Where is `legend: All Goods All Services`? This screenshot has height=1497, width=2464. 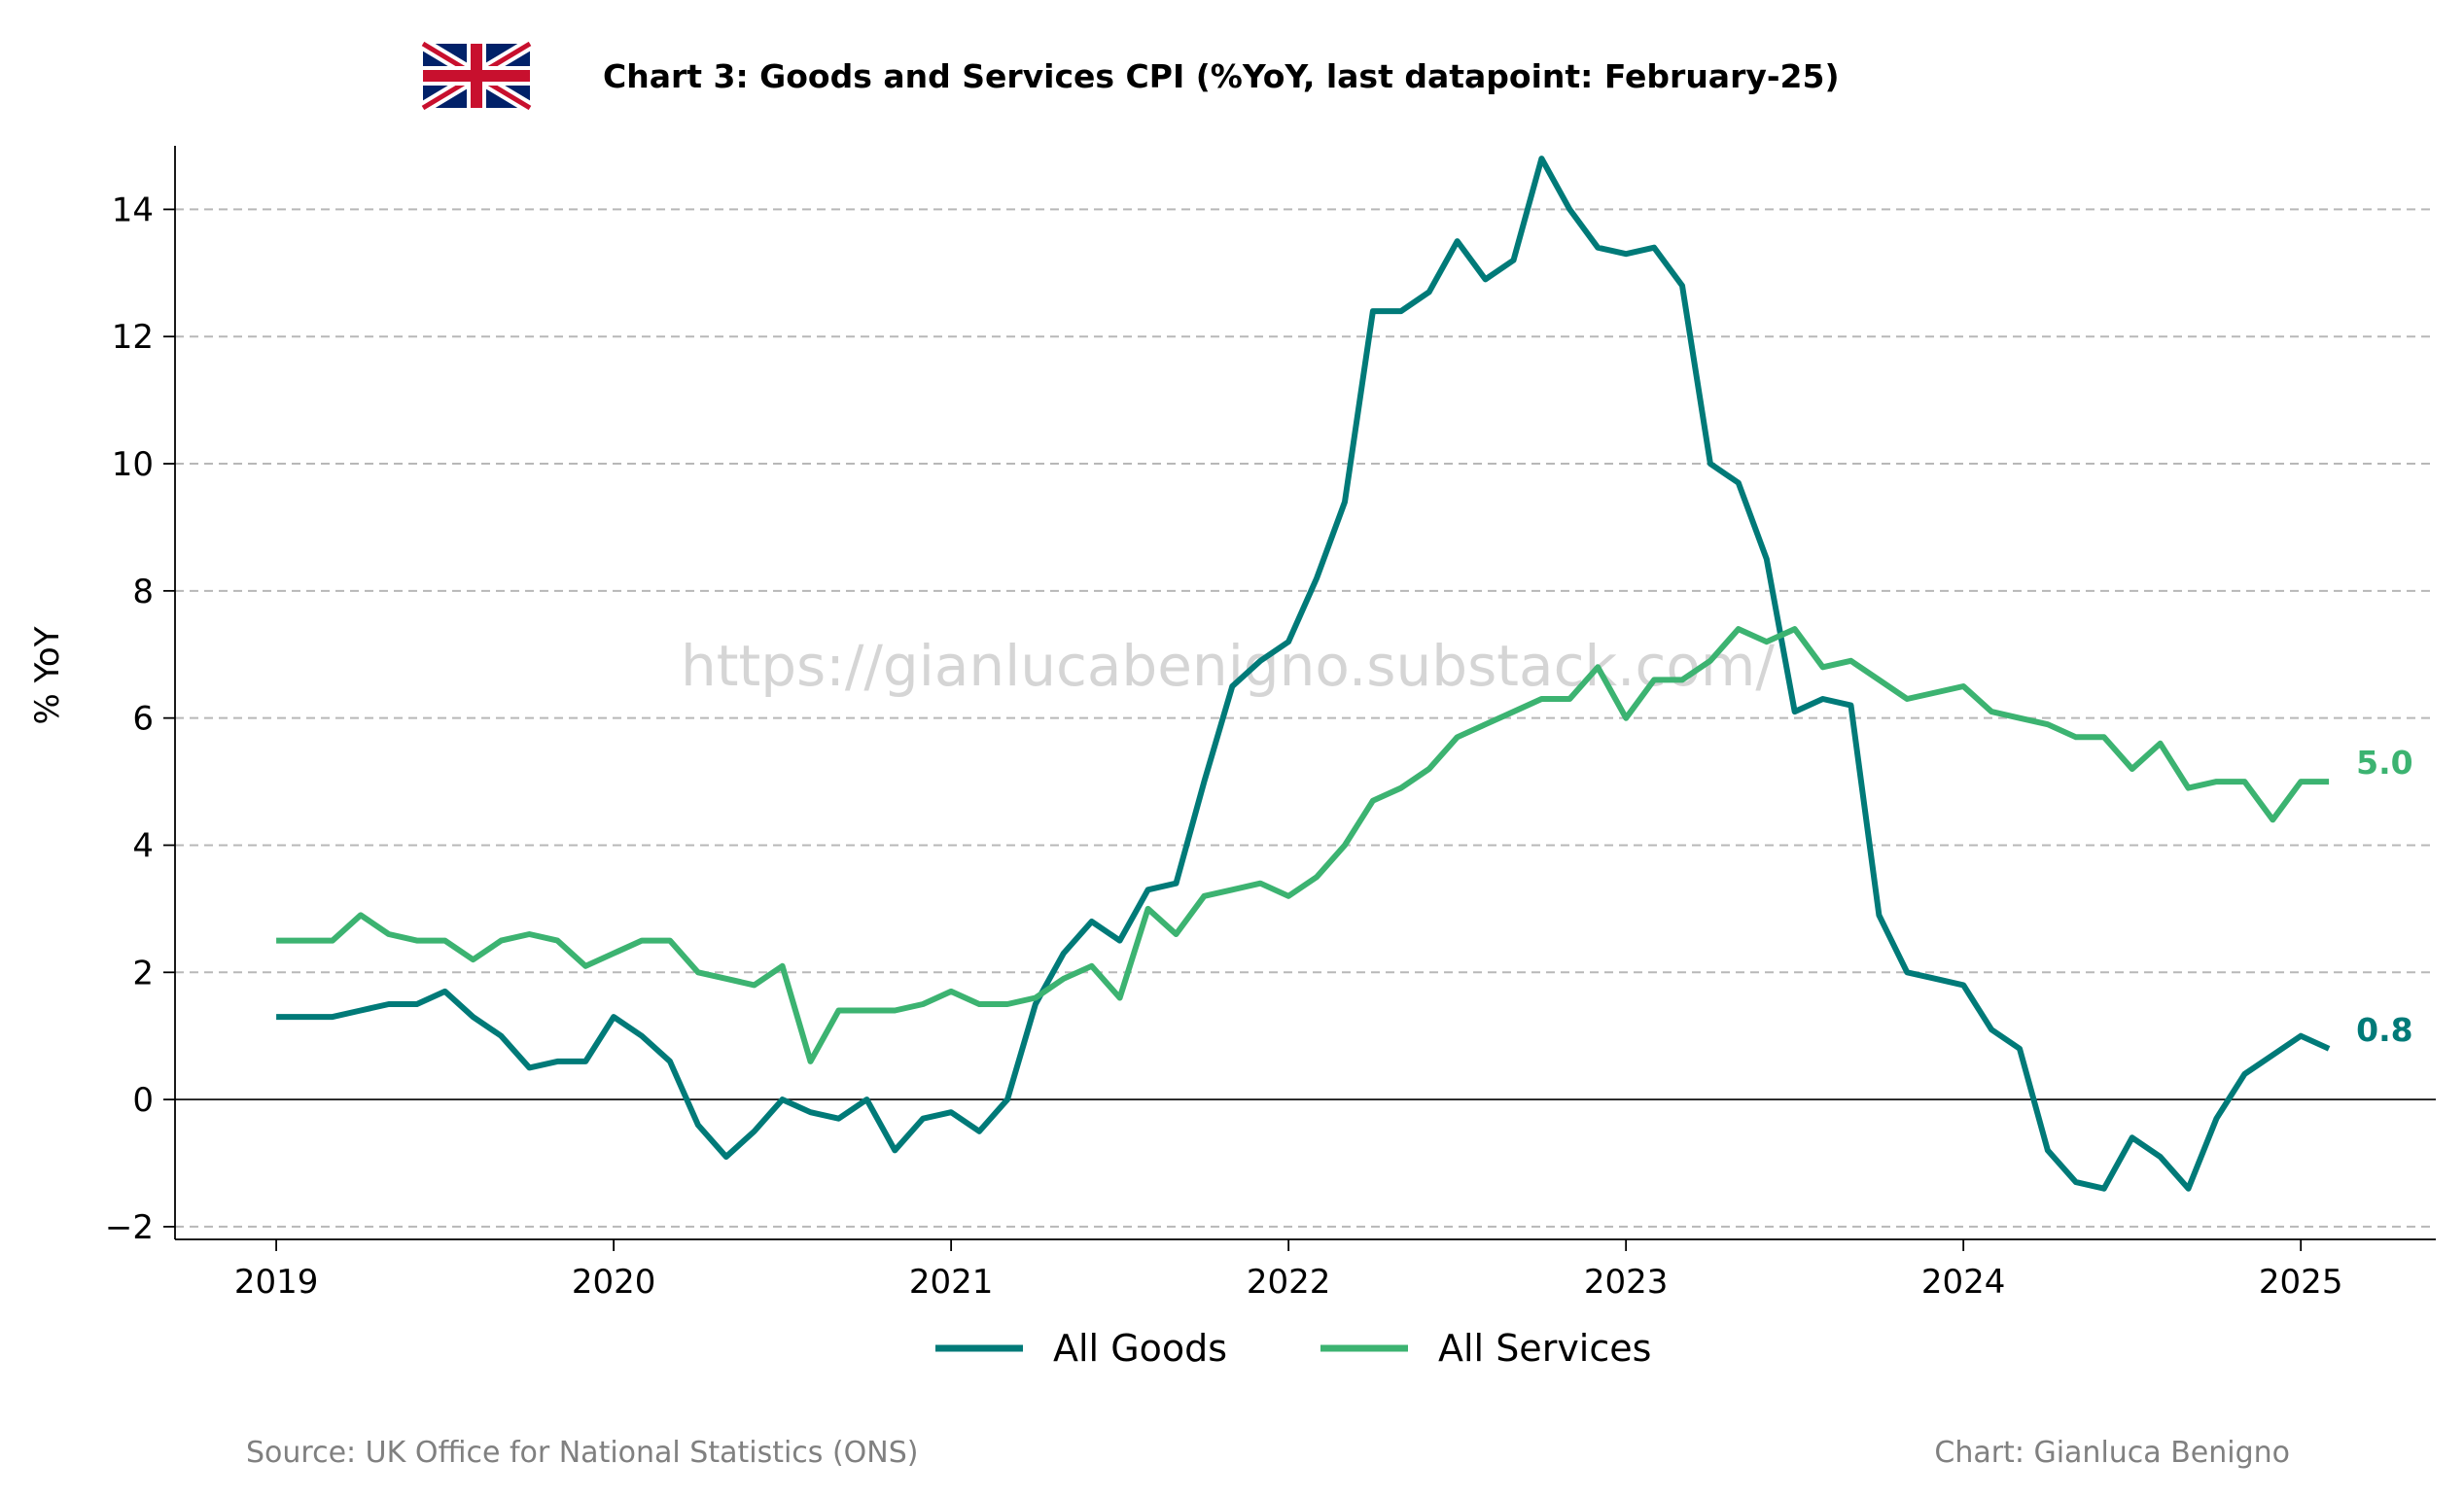
legend: All Goods All Services is located at coordinates (1293, 1348).